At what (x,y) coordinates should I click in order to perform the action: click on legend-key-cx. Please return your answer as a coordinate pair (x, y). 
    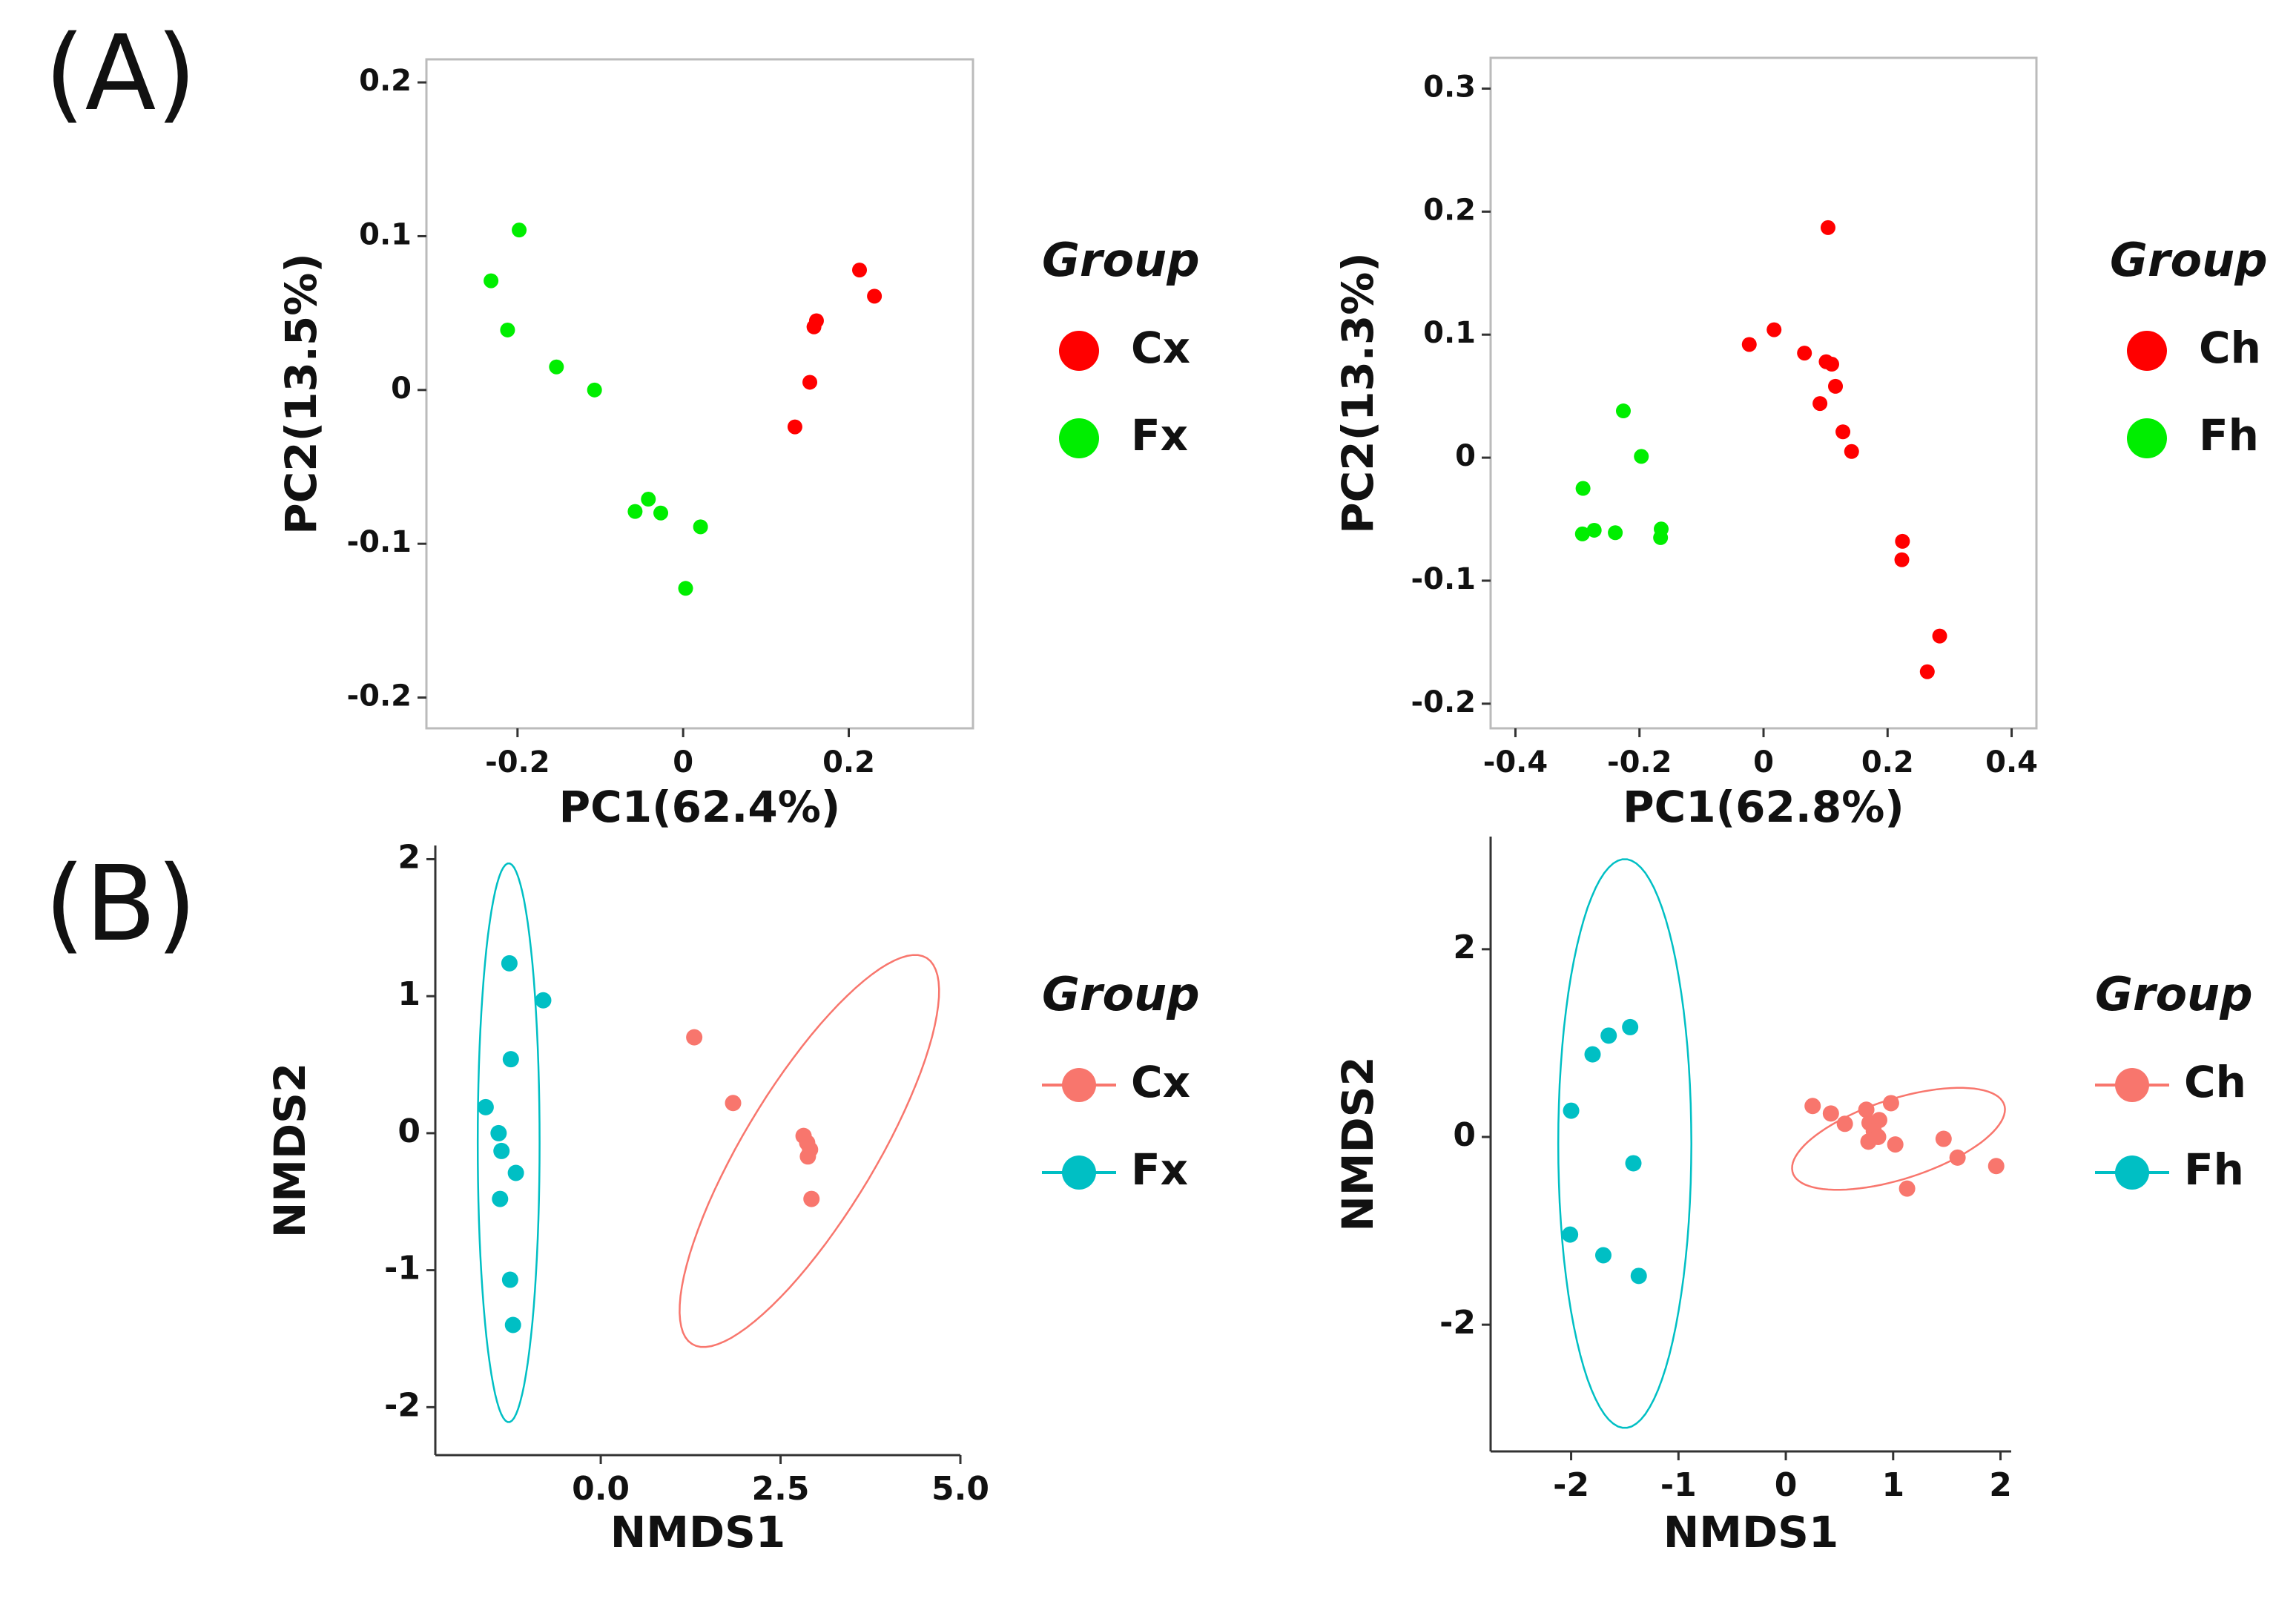
    Looking at the image, I should click on (1079, 351).